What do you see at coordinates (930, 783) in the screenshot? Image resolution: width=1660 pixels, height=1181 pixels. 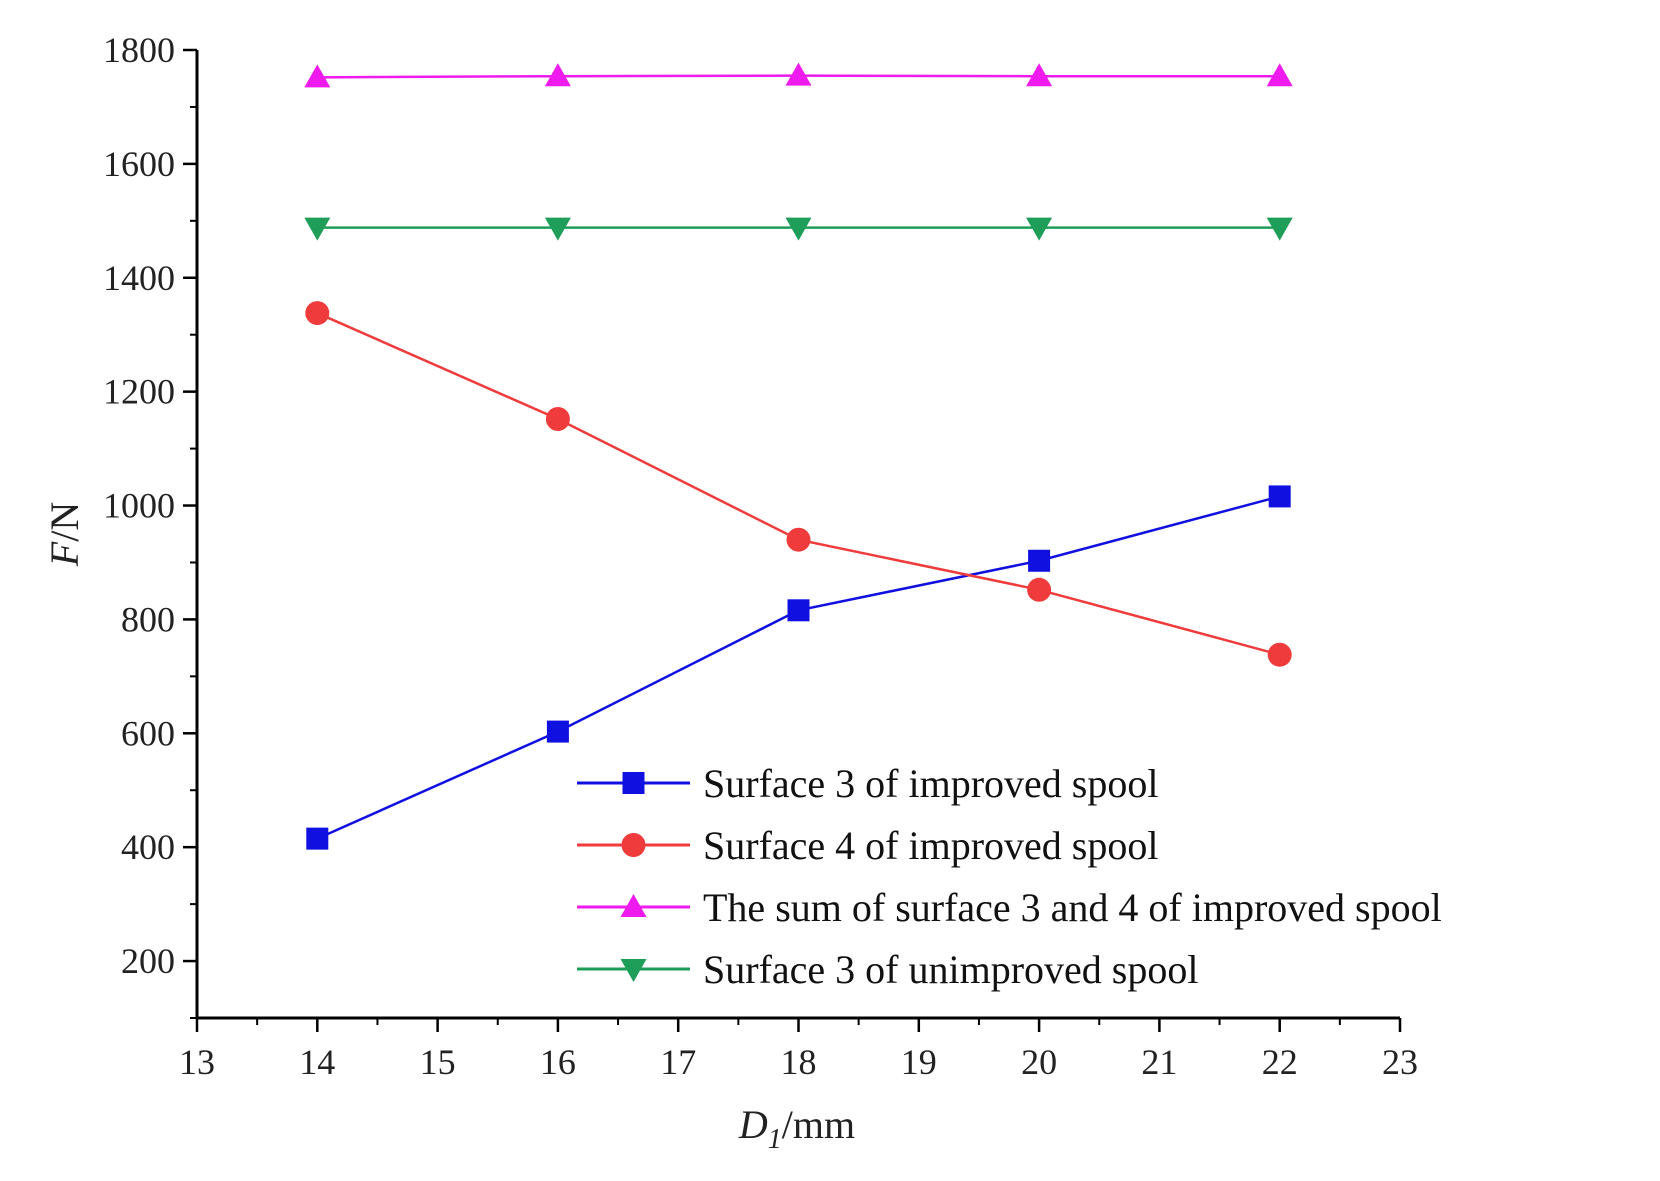 I see `legend-label: Surface 3 of improved spool` at bounding box center [930, 783].